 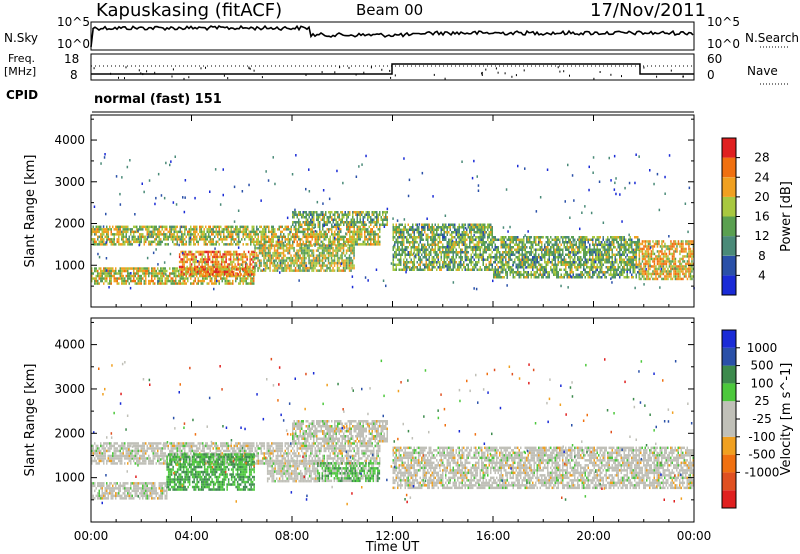 What do you see at coordinates (20, 71) in the screenshot?
I see `freq-unit-label: [MHz]` at bounding box center [20, 71].